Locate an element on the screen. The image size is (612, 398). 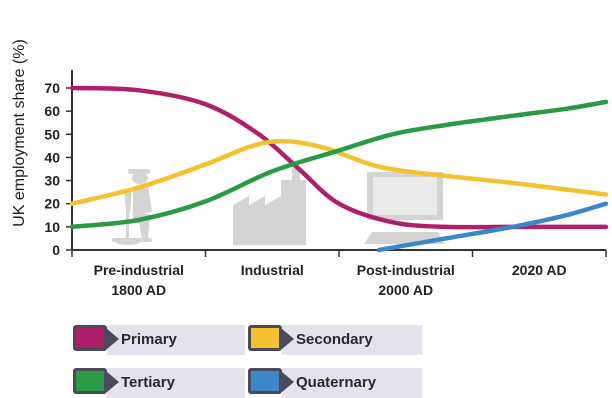
legend-swatch-quaternary is located at coordinates (265, 381).